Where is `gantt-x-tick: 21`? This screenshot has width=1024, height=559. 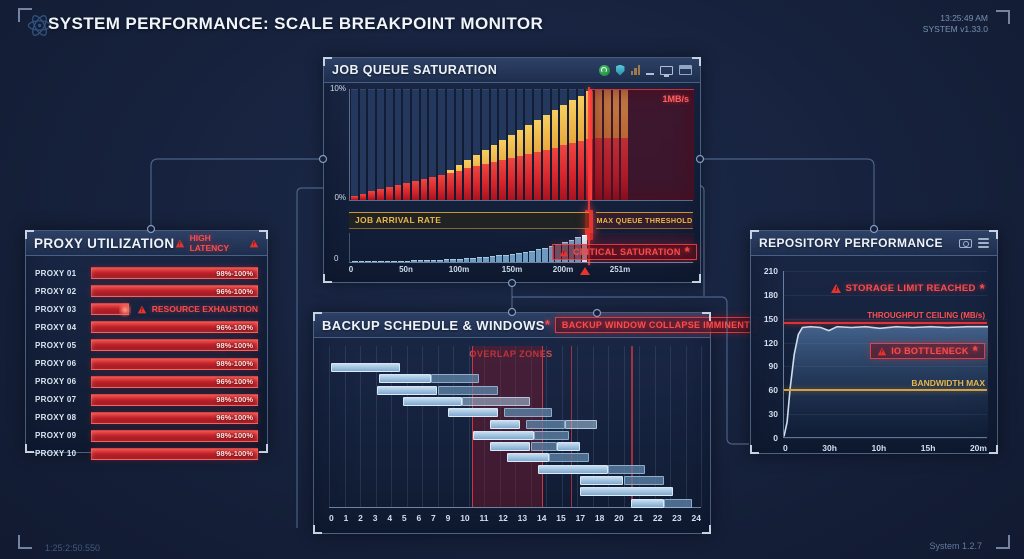
gantt-x-tick: 21 is located at coordinates (638, 518).